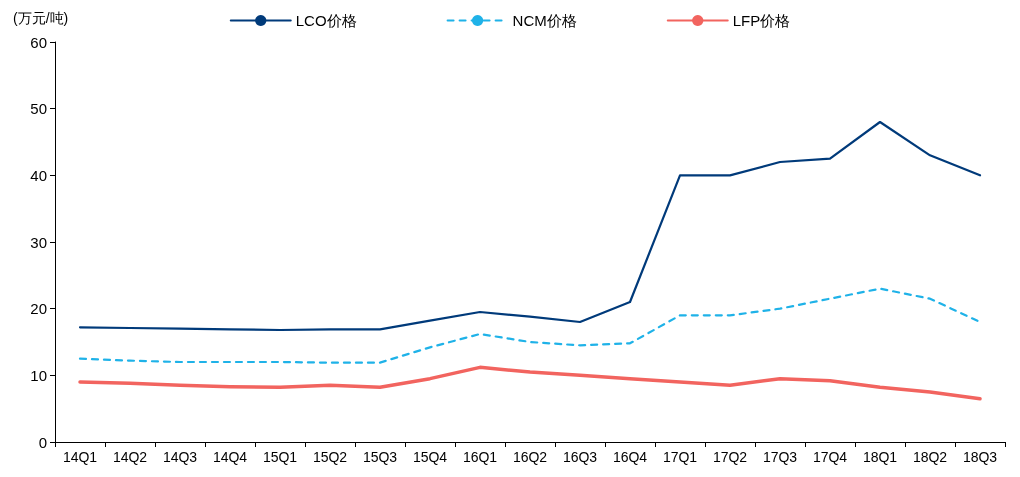 The image size is (1020, 477). What do you see at coordinates (730, 457) in the screenshot?
I see `x-tick-label: 17Q2` at bounding box center [730, 457].